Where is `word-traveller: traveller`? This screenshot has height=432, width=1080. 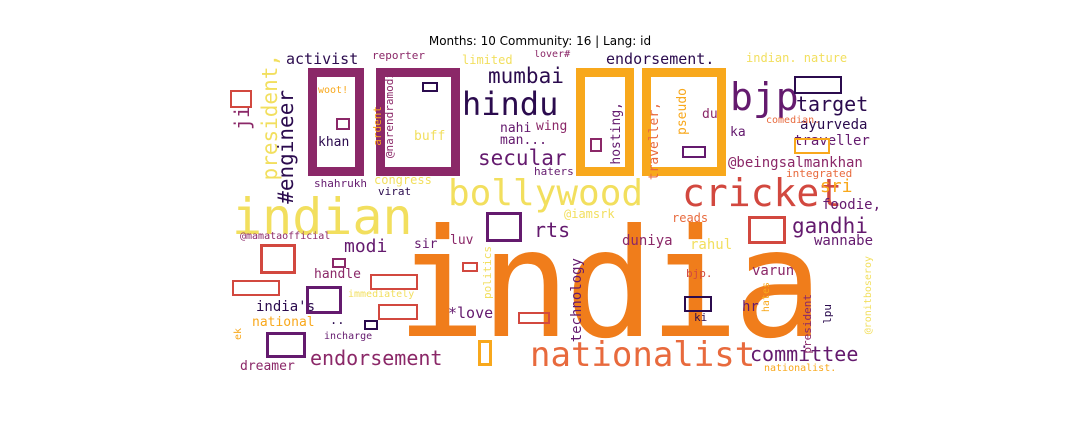
word-traveller: traveller is located at coordinates (832, 141).